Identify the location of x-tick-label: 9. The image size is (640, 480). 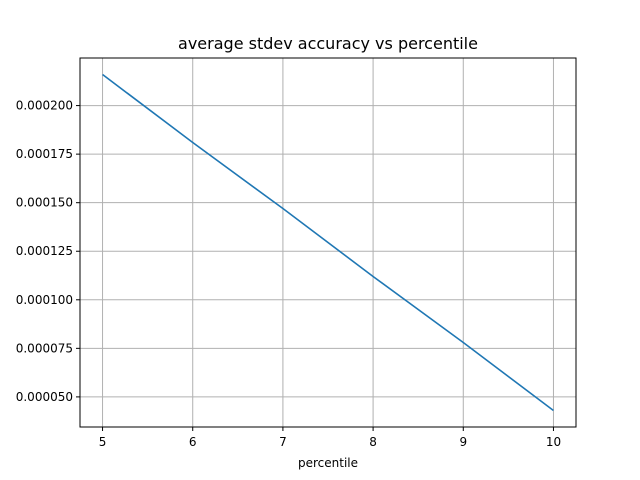
(463, 442).